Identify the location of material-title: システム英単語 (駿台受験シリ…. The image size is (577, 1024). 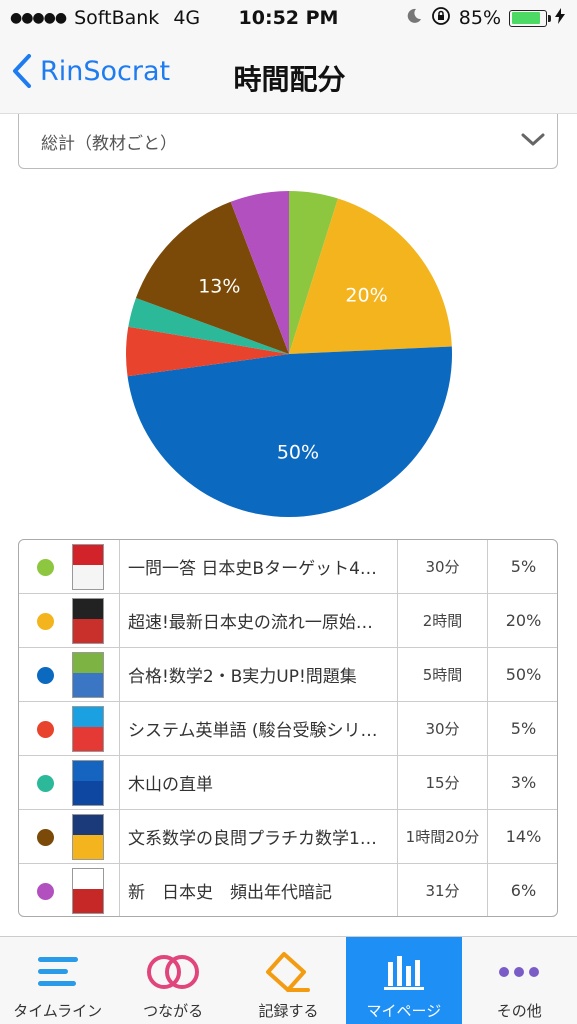
(258, 728).